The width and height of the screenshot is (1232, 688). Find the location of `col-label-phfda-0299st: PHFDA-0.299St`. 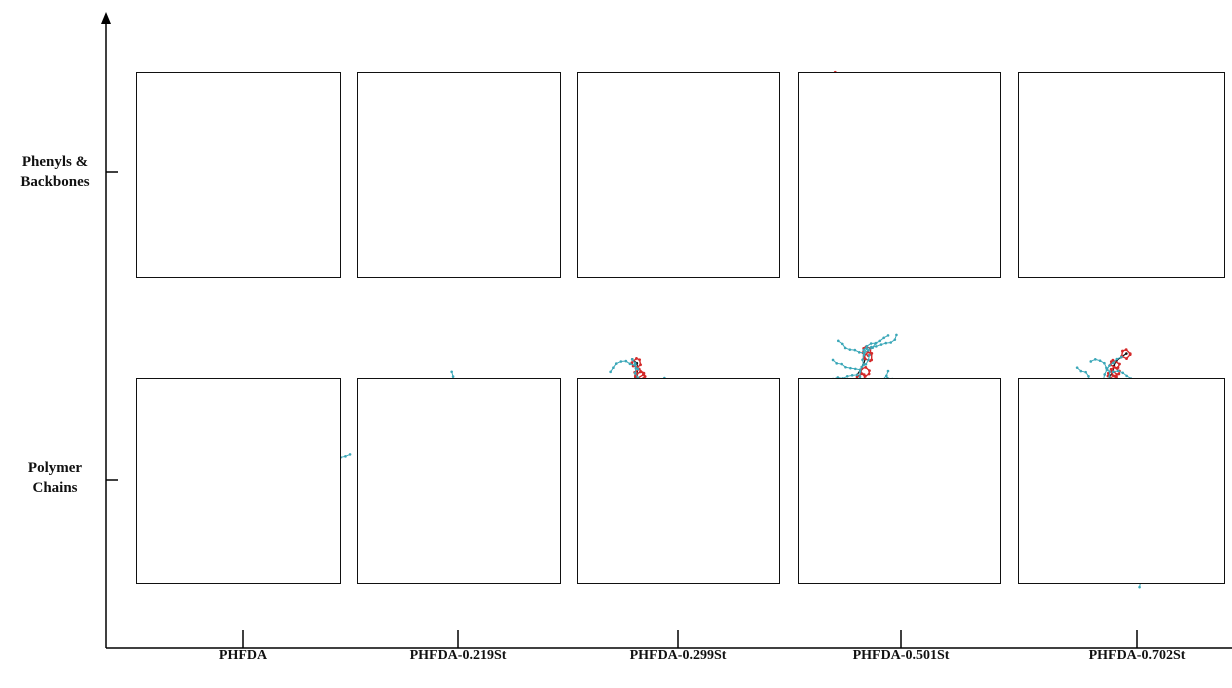

col-label-phfda-0299st: PHFDA-0.299St is located at coordinates (678, 655).